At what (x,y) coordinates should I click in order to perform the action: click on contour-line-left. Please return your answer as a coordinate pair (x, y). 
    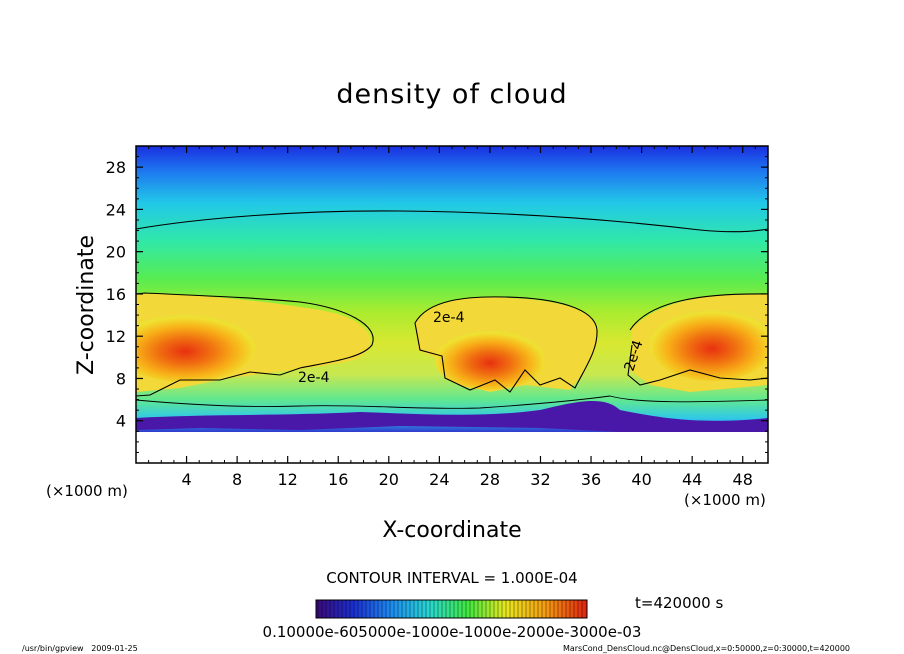
    Looking at the image, I should click on (255, 344).